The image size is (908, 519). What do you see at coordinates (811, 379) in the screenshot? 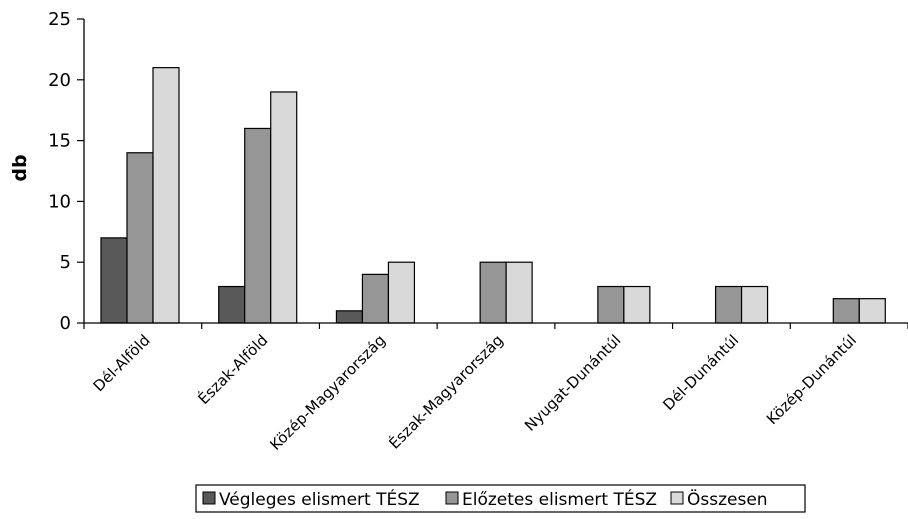
I see `x-category-label: Közép-Dunántúl` at bounding box center [811, 379].